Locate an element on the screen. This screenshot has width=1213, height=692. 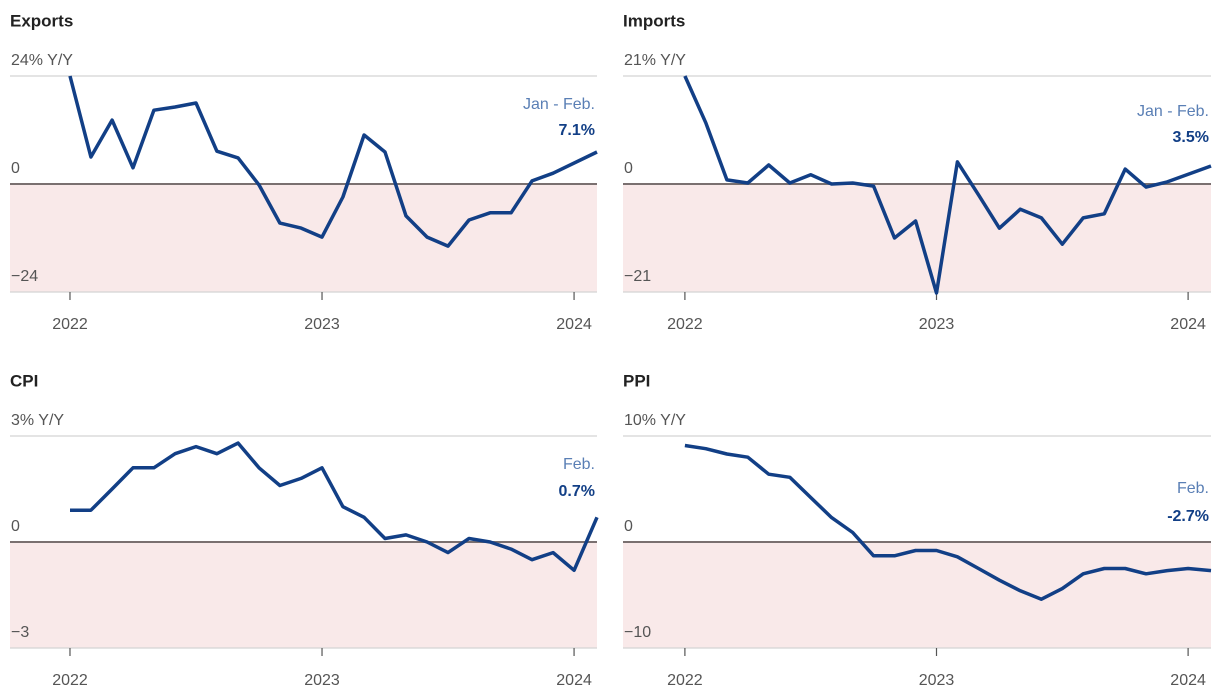
y-tick-label: 10% Y/Y is located at coordinates (655, 420).